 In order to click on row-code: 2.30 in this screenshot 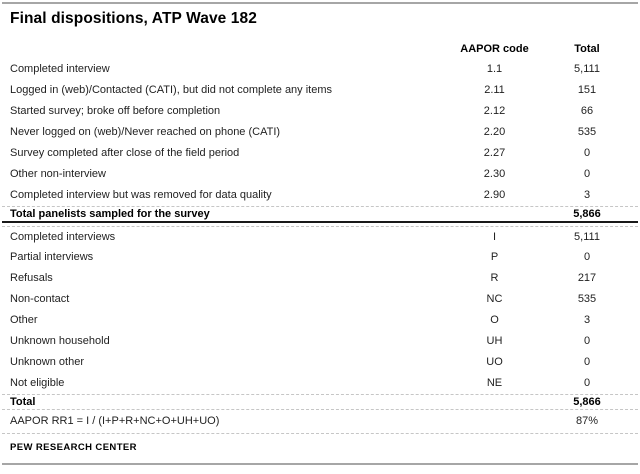, I will do `click(494, 174)`.